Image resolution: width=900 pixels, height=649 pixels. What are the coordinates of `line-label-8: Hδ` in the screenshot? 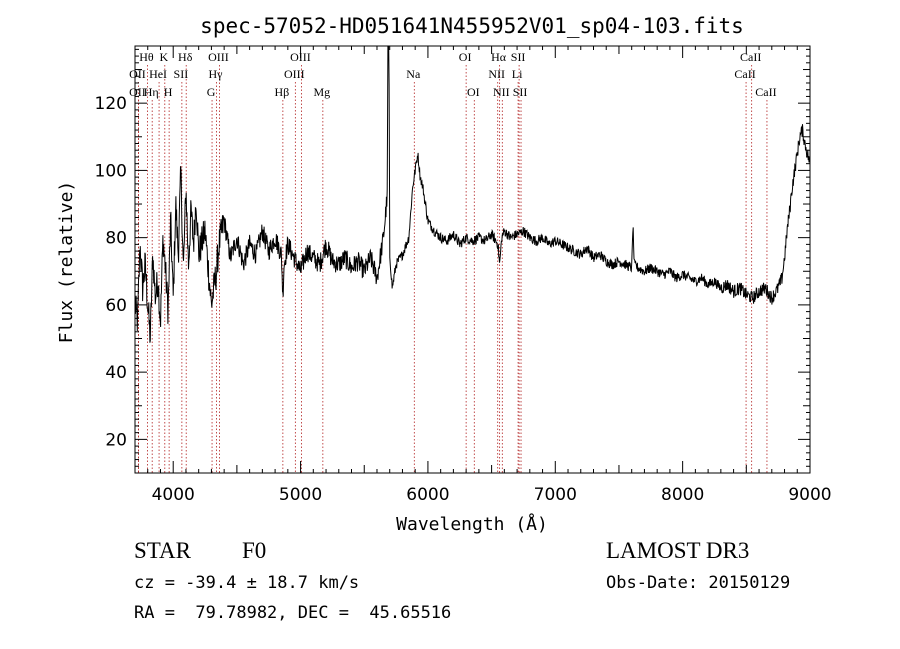 It's located at (185, 57).